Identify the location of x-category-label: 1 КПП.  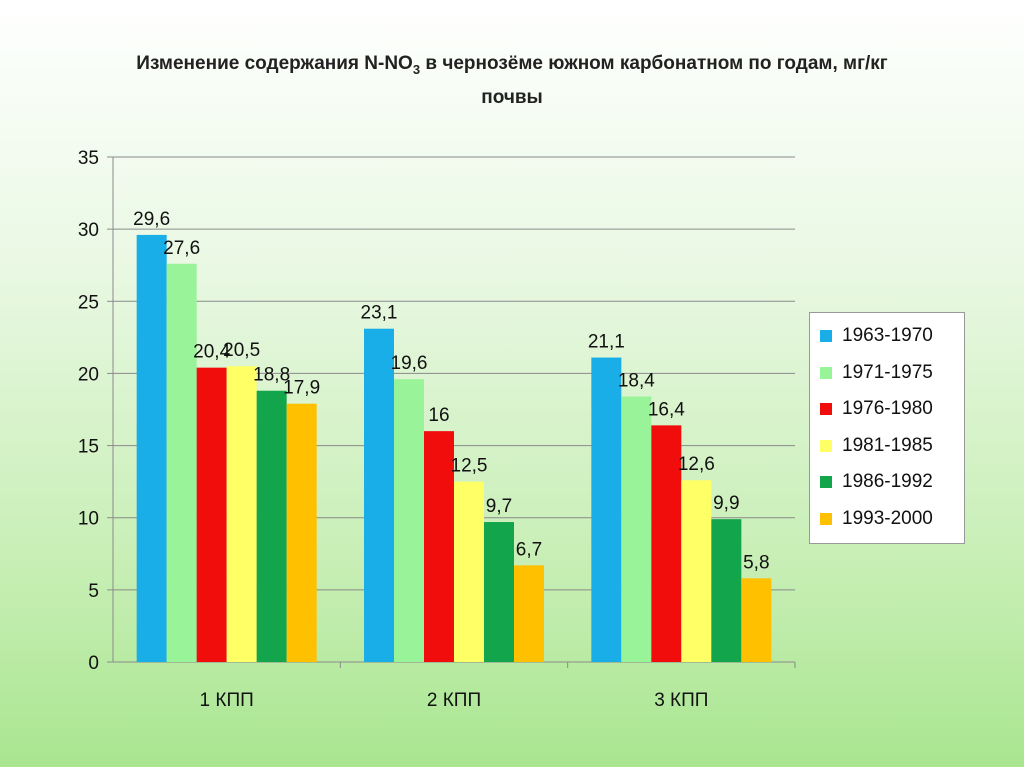
(227, 700).